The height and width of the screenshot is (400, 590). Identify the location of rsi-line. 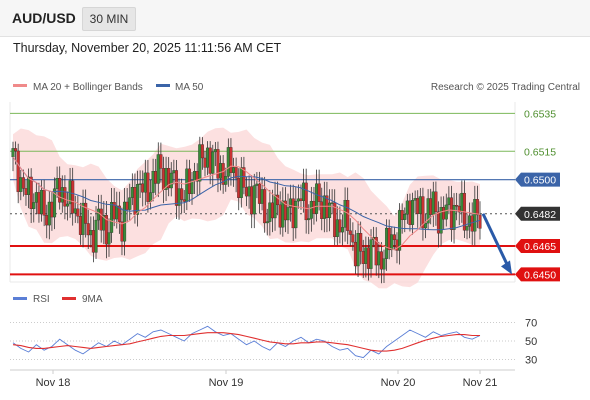
(246, 342).